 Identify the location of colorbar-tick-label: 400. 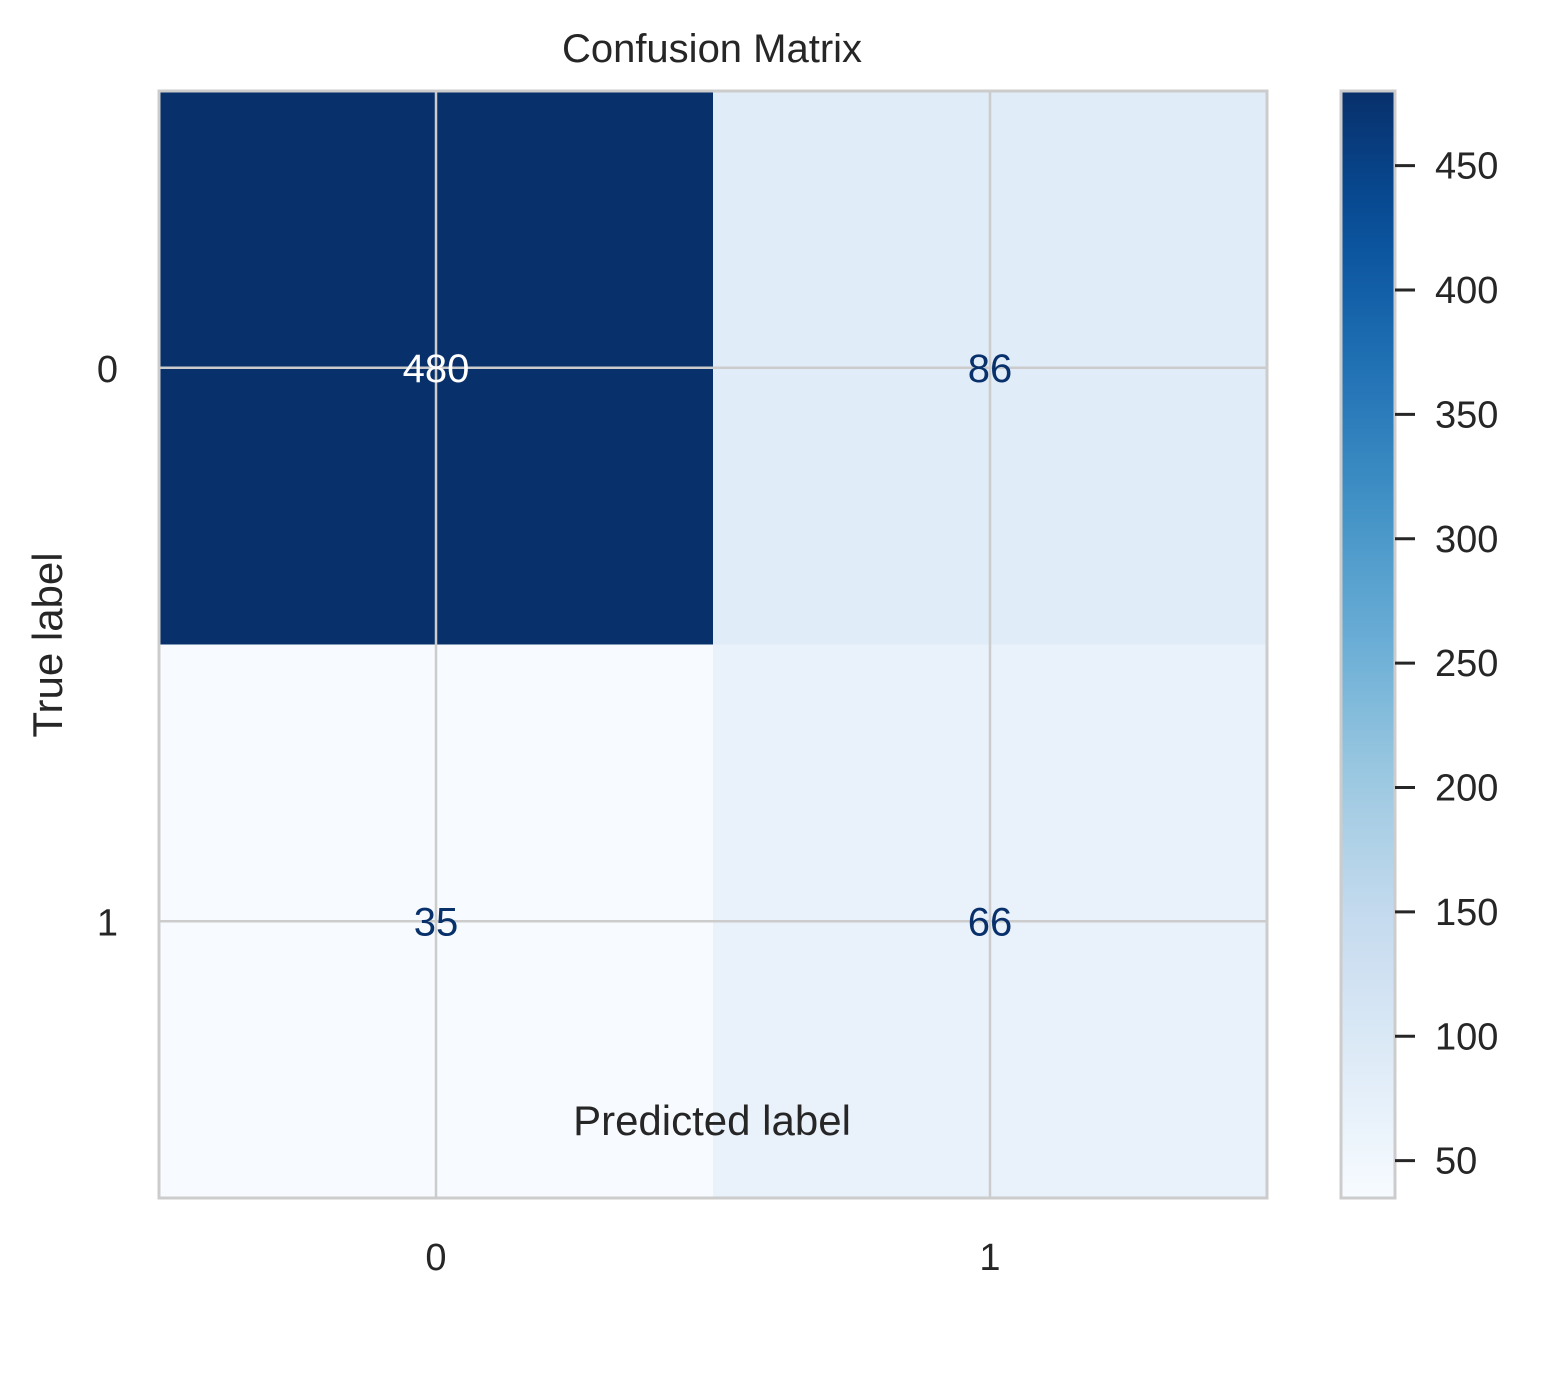
(1466, 291).